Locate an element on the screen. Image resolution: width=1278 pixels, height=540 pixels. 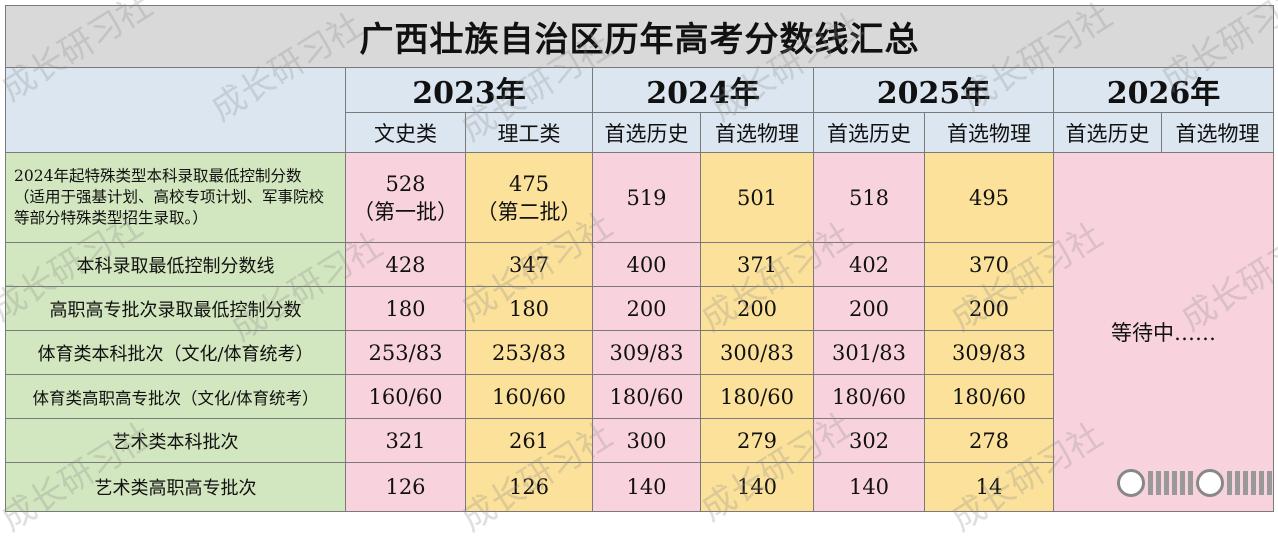
score-cell: 518 is located at coordinates (869, 197).